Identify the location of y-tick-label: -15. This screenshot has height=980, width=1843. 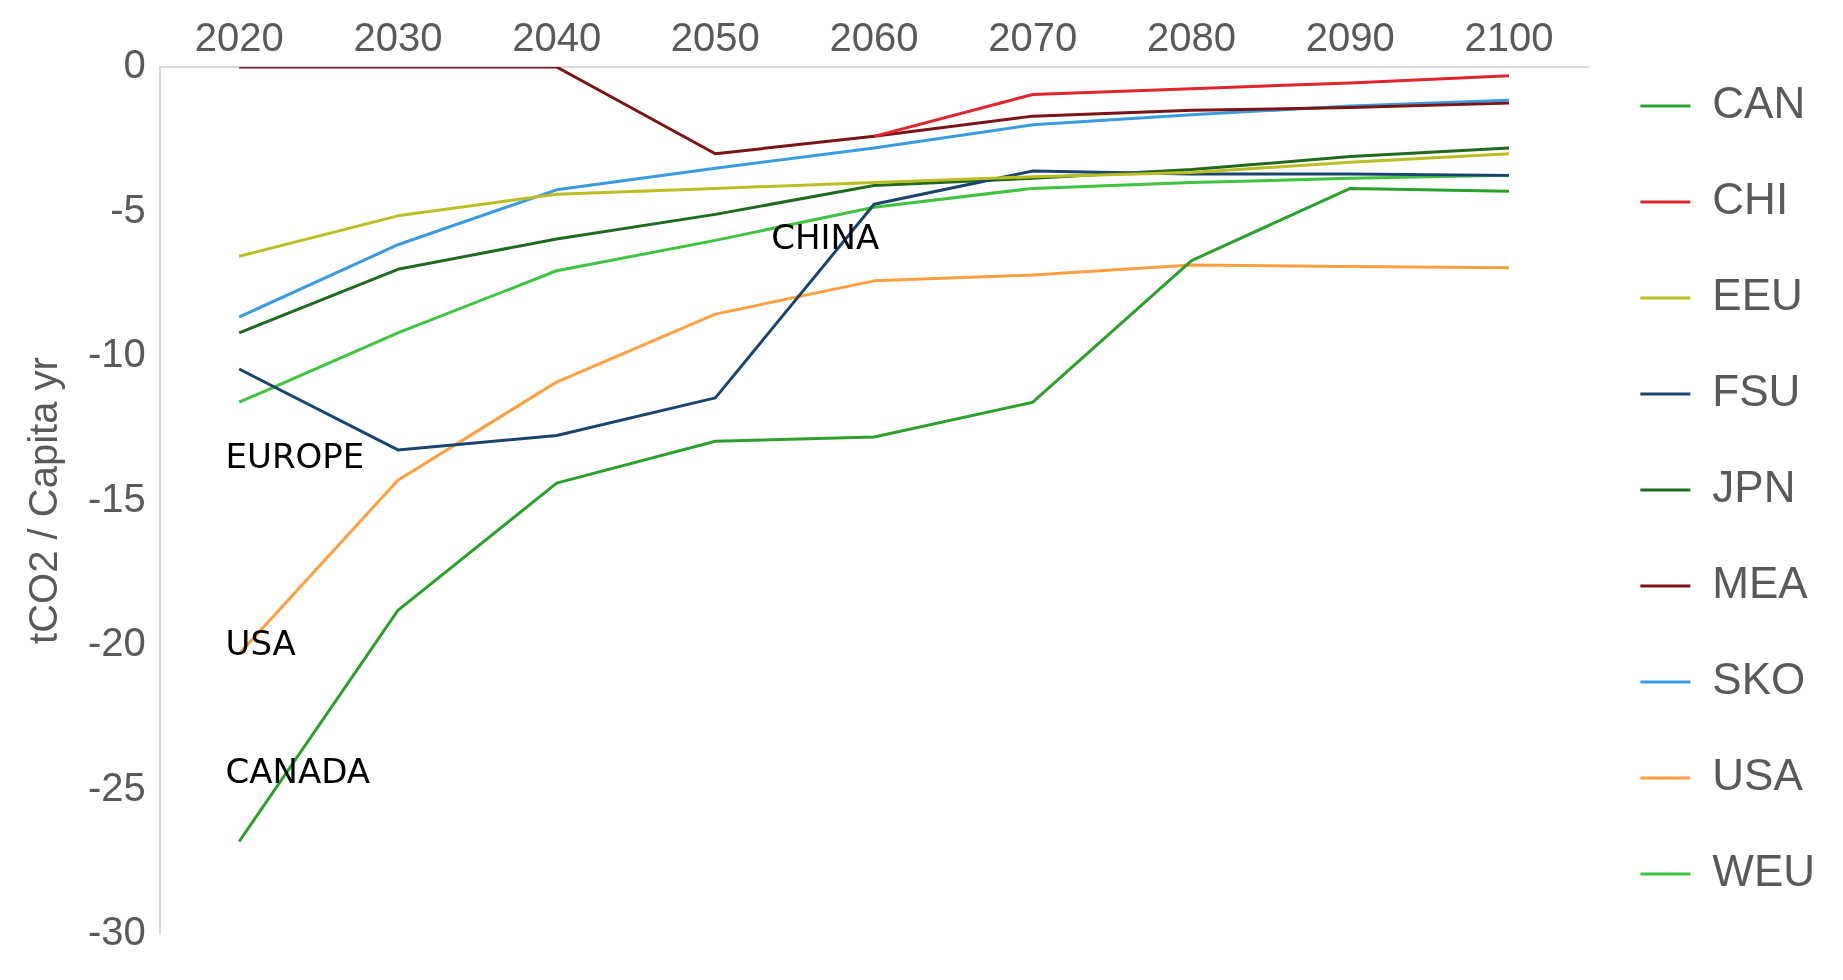
(117, 497).